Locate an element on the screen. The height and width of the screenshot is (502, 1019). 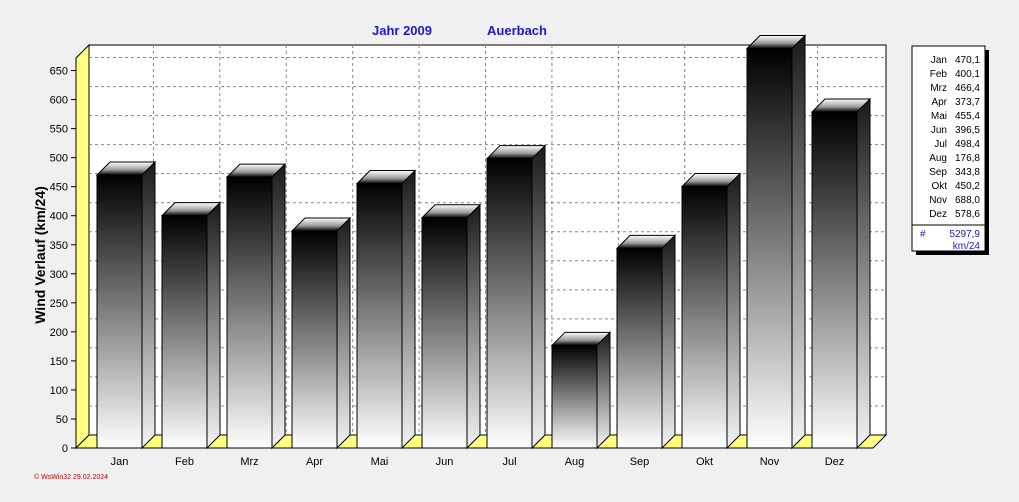
legend-value: 470,1 is located at coordinates (967, 60).